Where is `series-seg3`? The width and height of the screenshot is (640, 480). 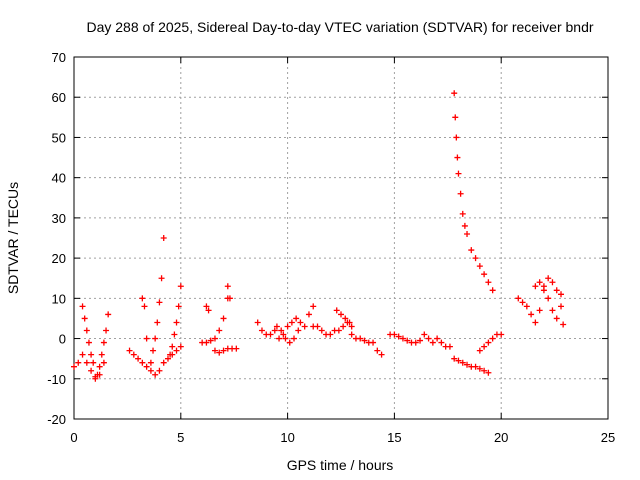 series-seg3 is located at coordinates (102, 346).